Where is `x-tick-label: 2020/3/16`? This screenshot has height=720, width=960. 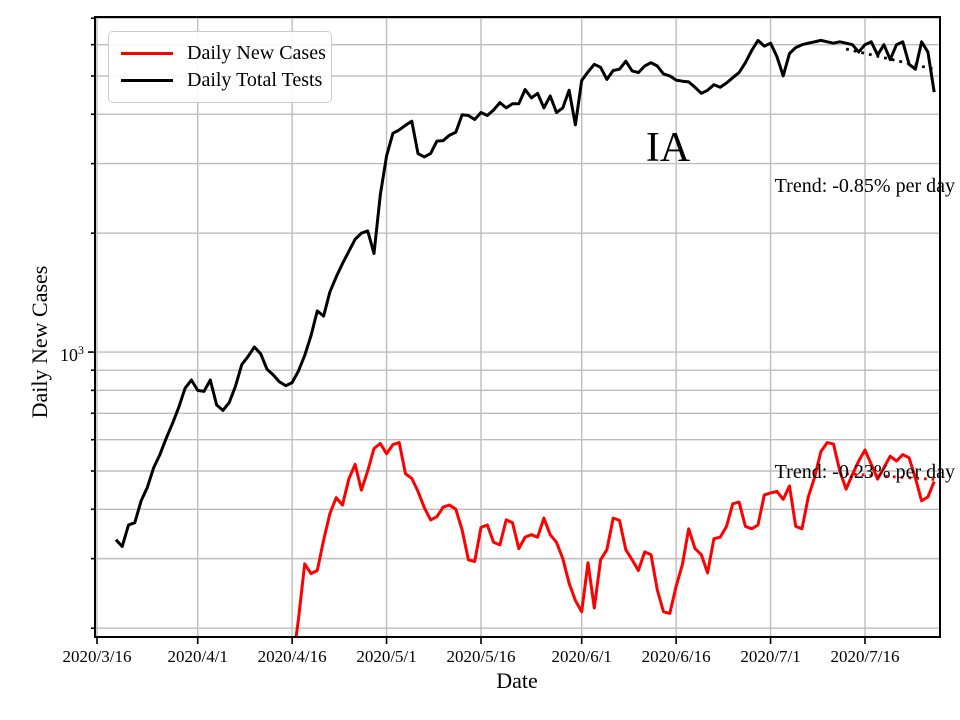 x-tick-label: 2020/3/16 is located at coordinates (97, 656).